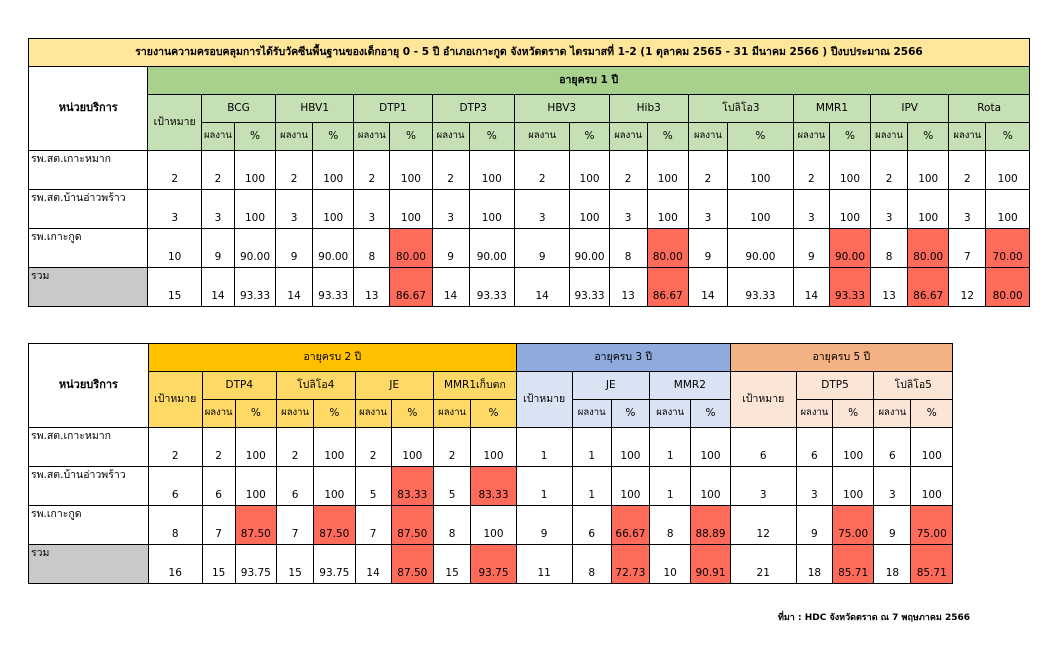 This screenshot has width=1042, height=653. Describe the element at coordinates (175, 486) in the screenshot. I see `target-value: 6` at that location.